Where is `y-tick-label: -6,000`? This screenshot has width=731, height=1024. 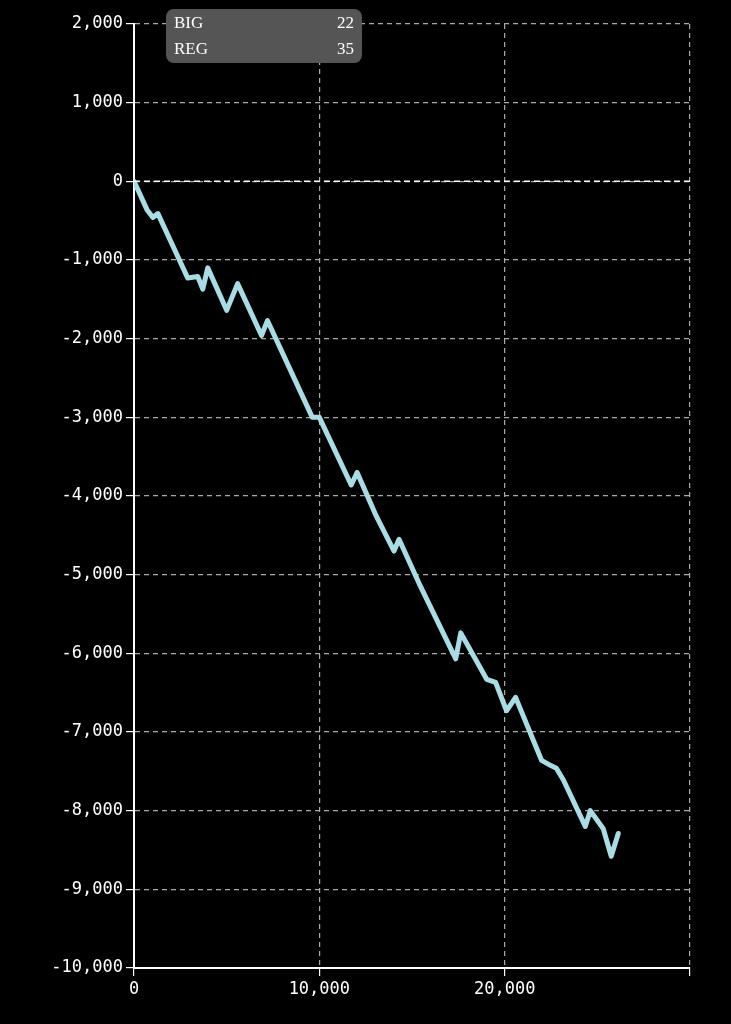 y-tick-label: -6,000 is located at coordinates (92, 651).